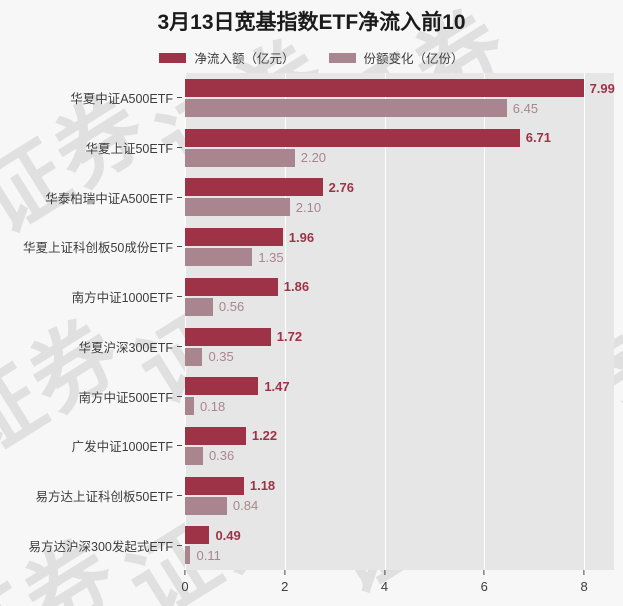 This screenshot has height=606, width=623. Describe the element at coordinates (399, 148) in the screenshot. I see `bar-row: 6.71 2.20` at that location.